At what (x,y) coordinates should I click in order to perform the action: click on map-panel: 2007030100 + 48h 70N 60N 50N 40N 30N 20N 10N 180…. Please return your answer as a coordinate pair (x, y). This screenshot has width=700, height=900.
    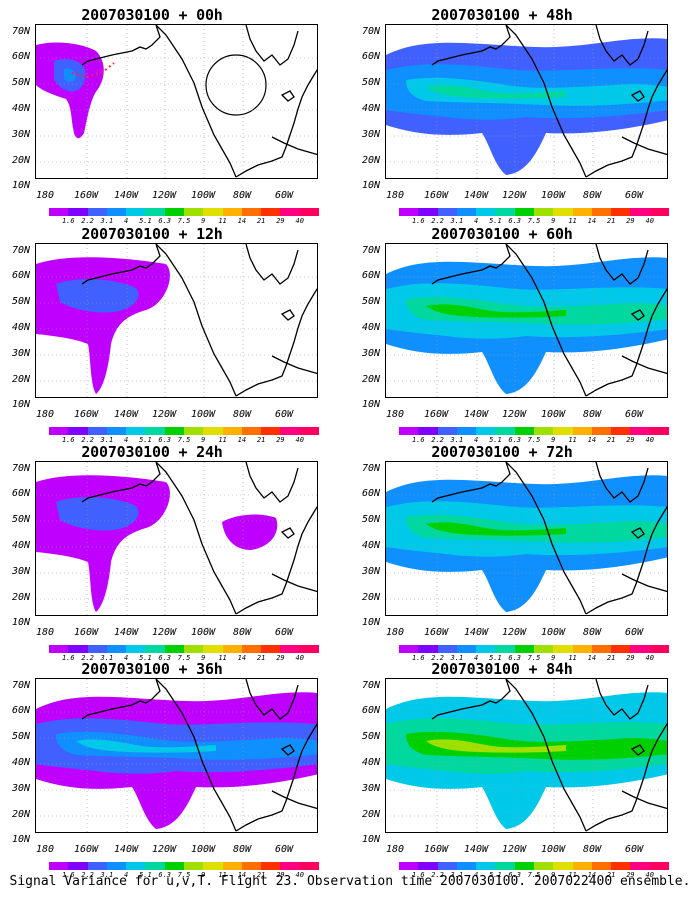
    Looking at the image, I should click on (510, 115).